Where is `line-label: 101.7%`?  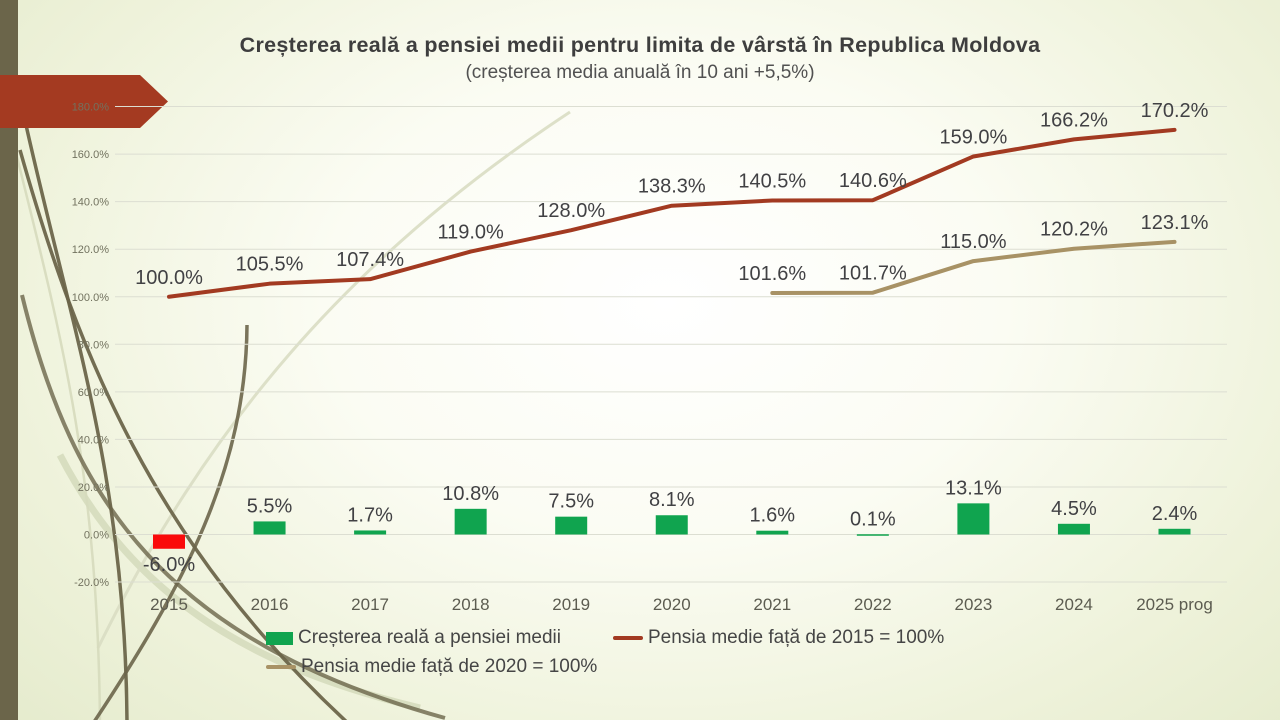
line-label: 101.7% is located at coordinates (873, 274).